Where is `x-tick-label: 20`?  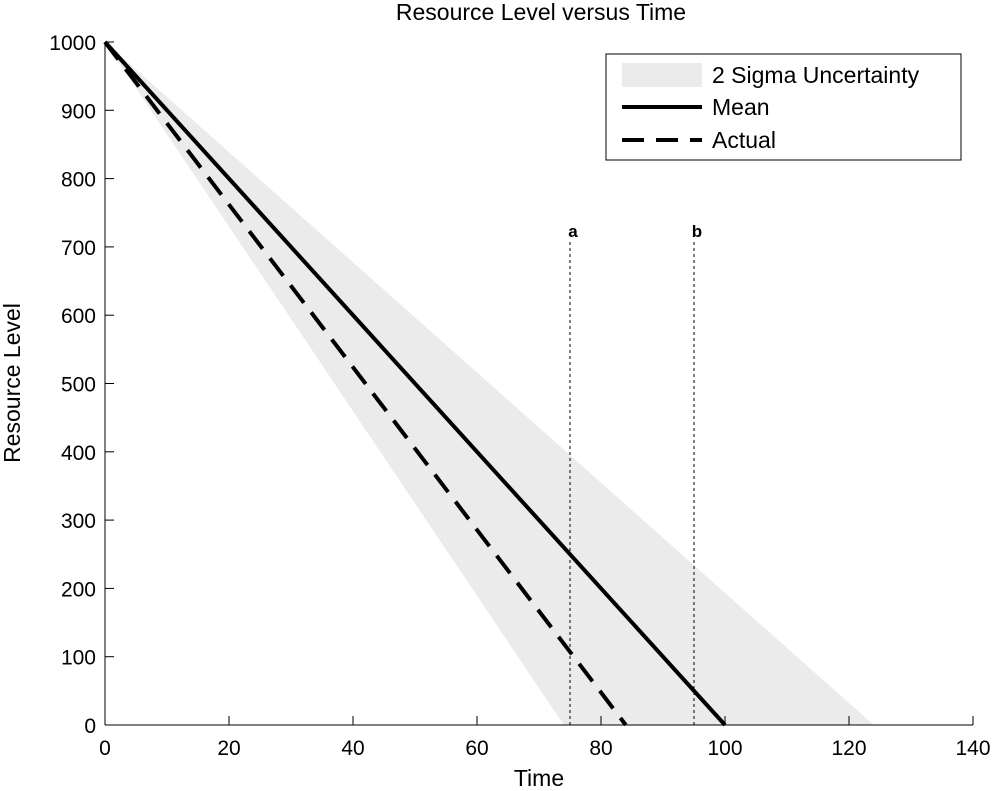
x-tick-label: 20 is located at coordinates (228, 748).